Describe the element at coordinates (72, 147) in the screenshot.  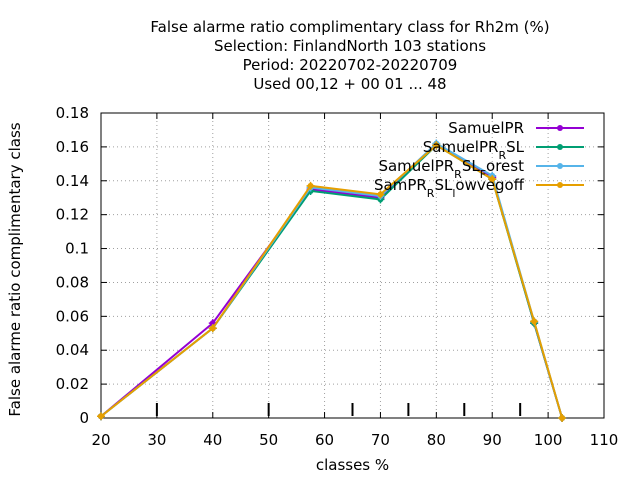
I see `y-tick-label: 0.16` at that location.